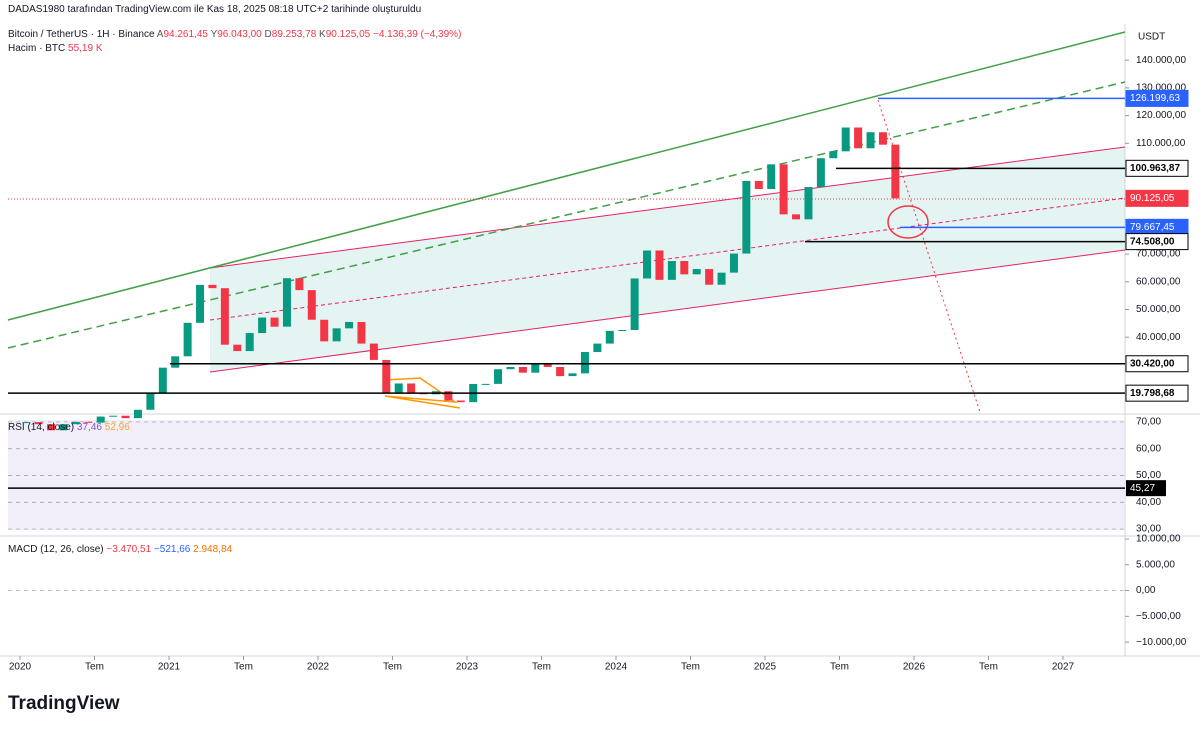 Image resolution: width=1200 pixels, height=729 pixels. I want to click on rsi-tick-label: 60,00, so click(1148, 448).